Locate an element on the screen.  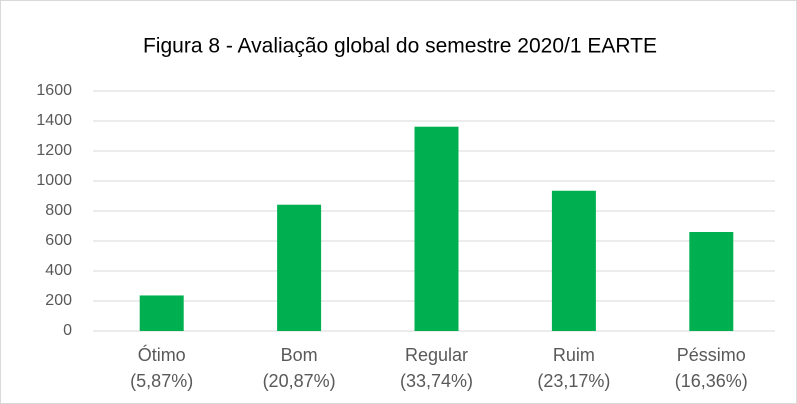
y-tick-label: 1600 is located at coordinates (54, 90).